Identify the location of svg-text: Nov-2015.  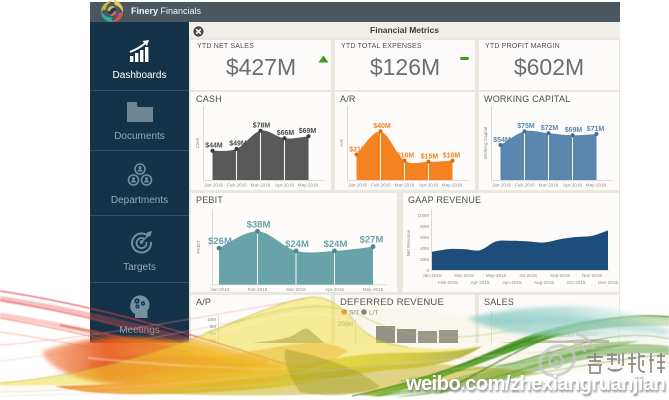
(592, 275).